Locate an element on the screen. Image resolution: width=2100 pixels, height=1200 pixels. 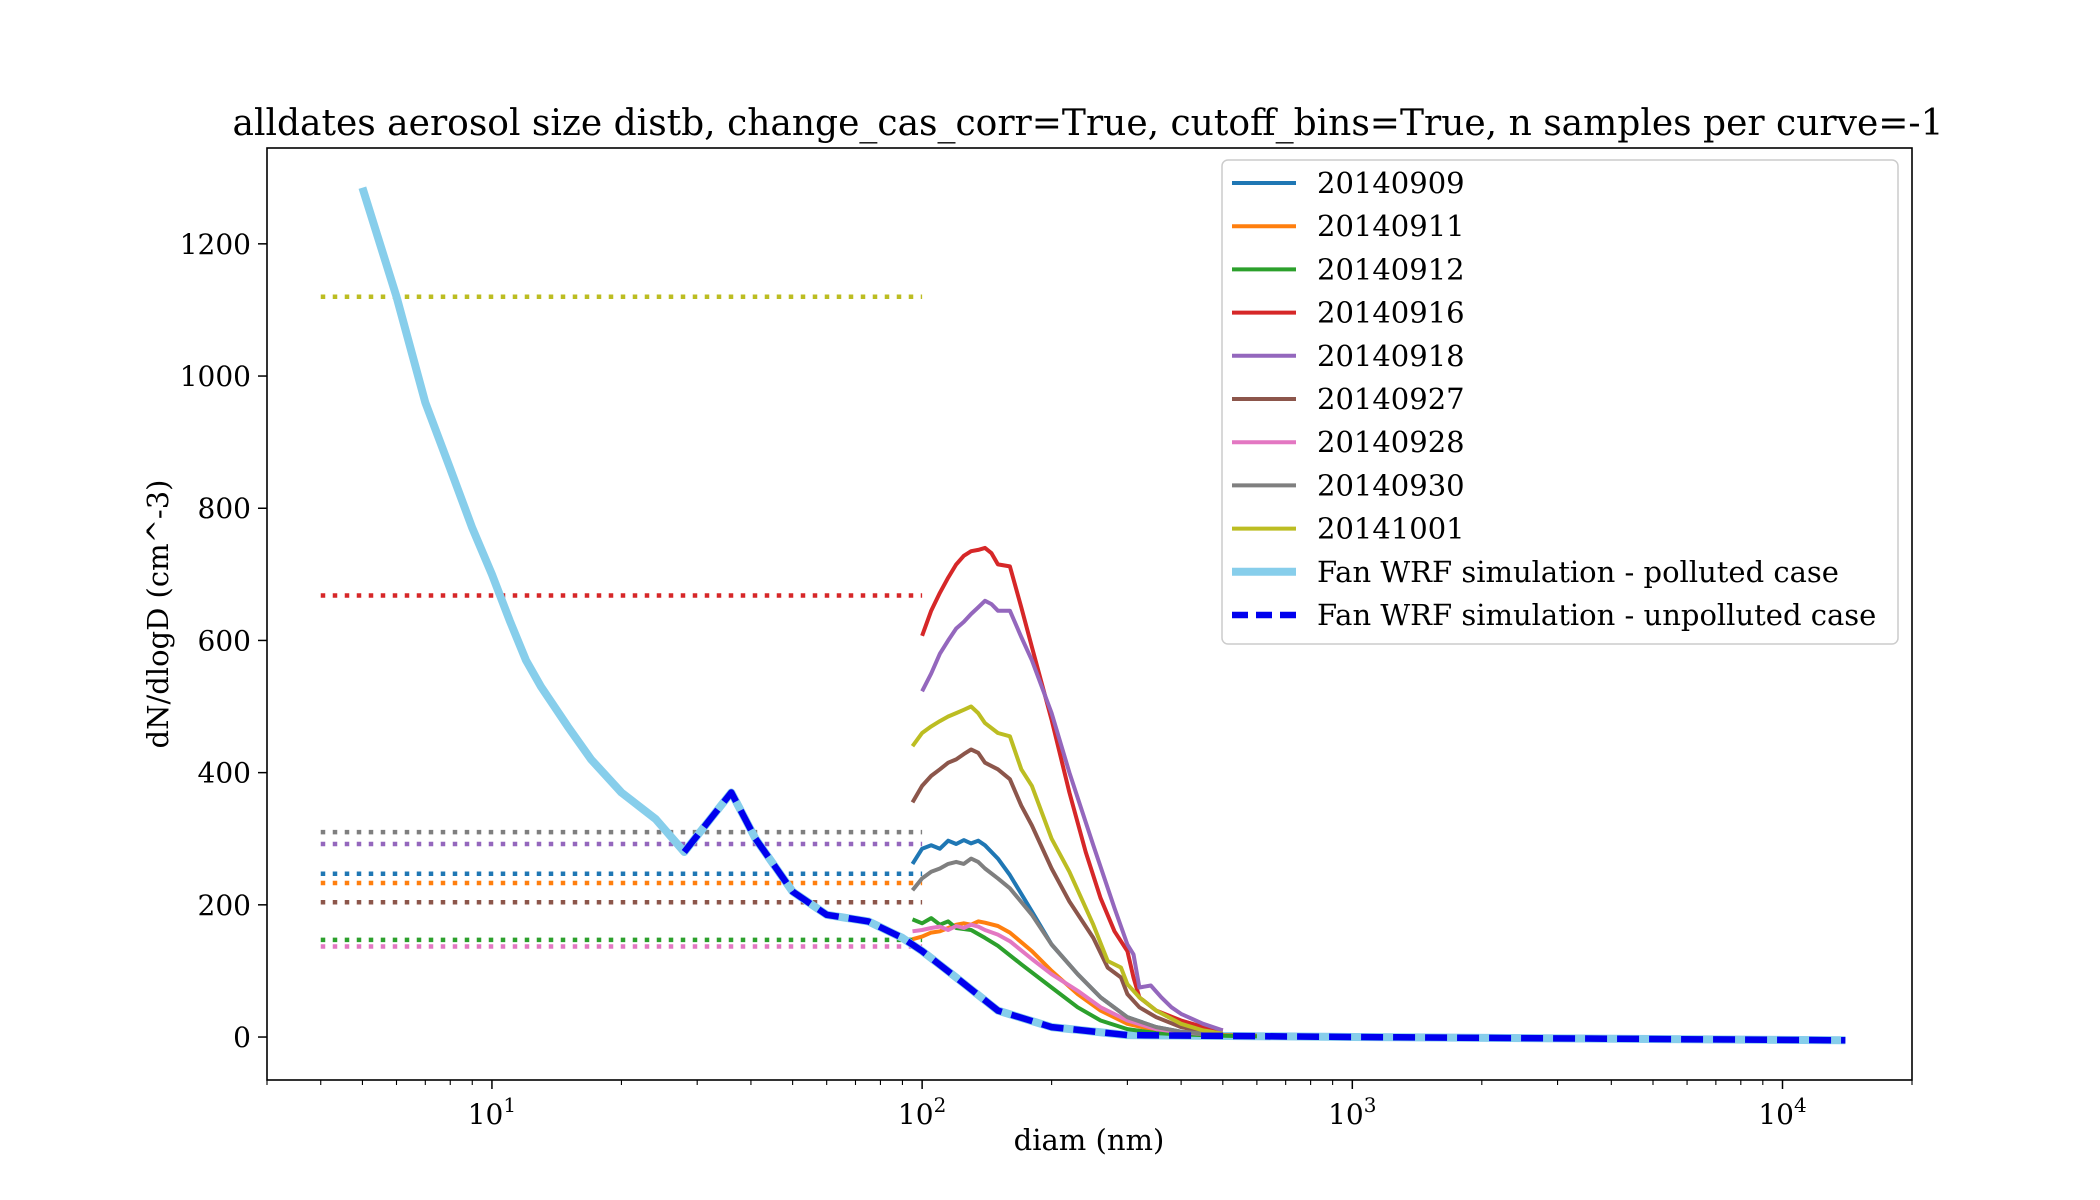
x-axis-label: diam (nm) is located at coordinates (1089, 1140).